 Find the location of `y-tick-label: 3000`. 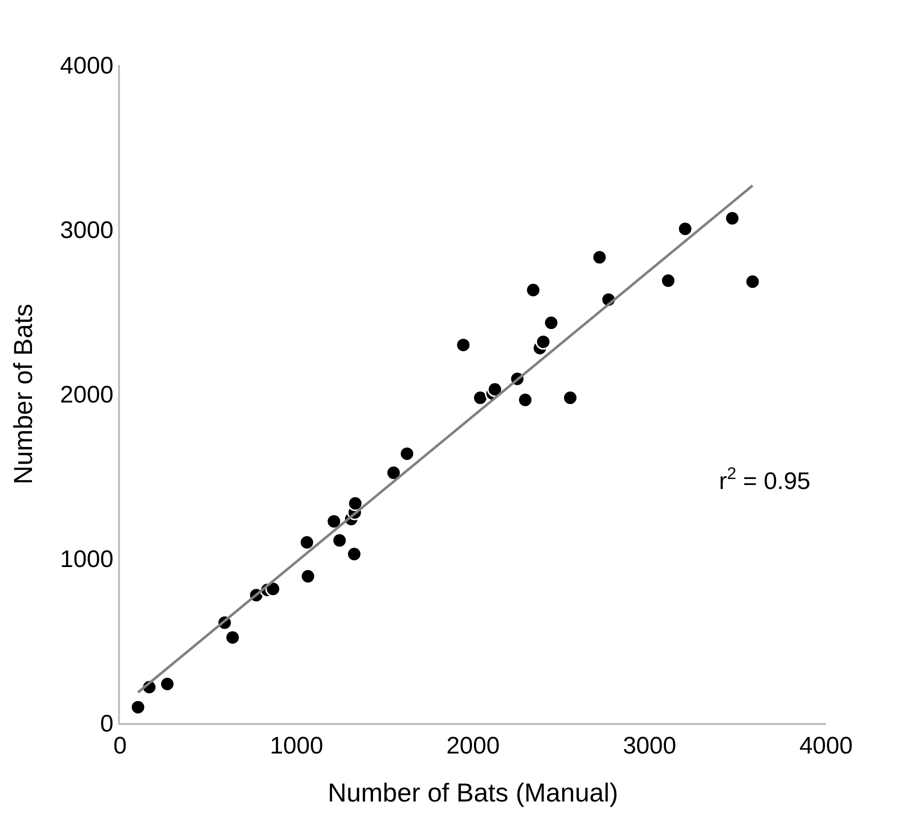

y-tick-label: 3000 is located at coordinates (87, 230).